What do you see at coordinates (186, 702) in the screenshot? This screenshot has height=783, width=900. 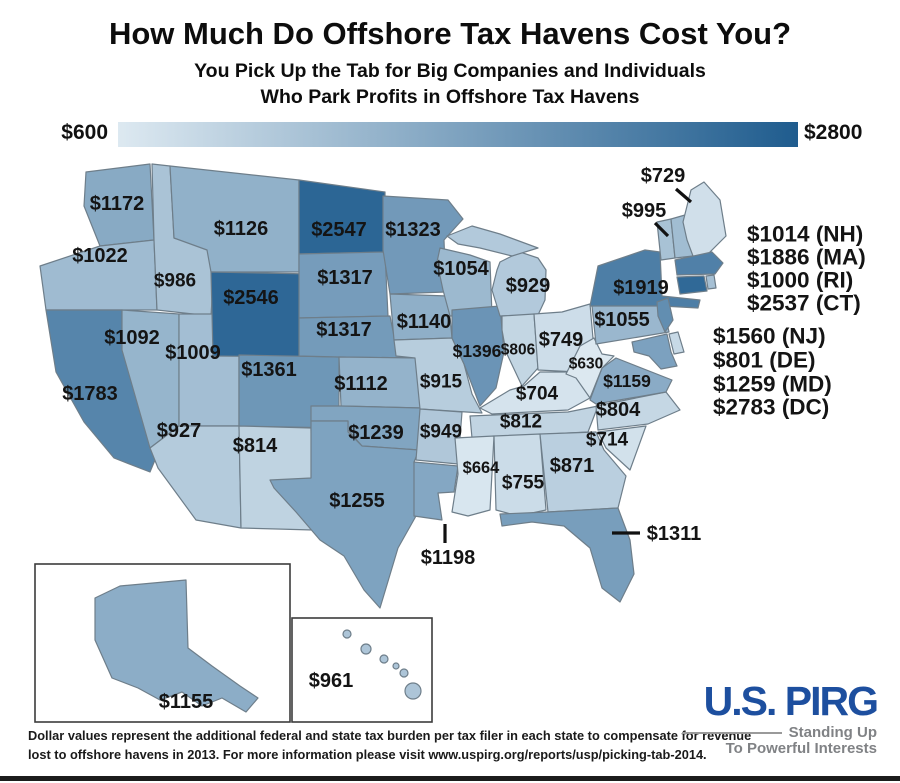 I see `state-label-ak: $1155` at bounding box center [186, 702].